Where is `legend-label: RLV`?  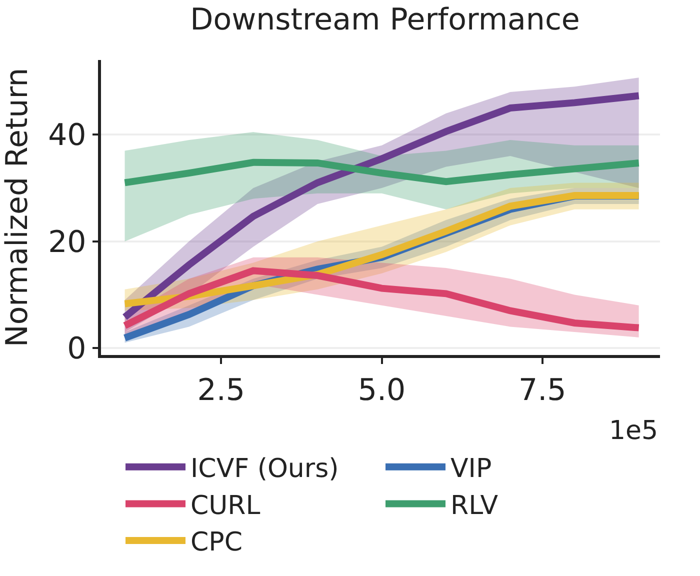 legend-label: RLV is located at coordinates (474, 505).